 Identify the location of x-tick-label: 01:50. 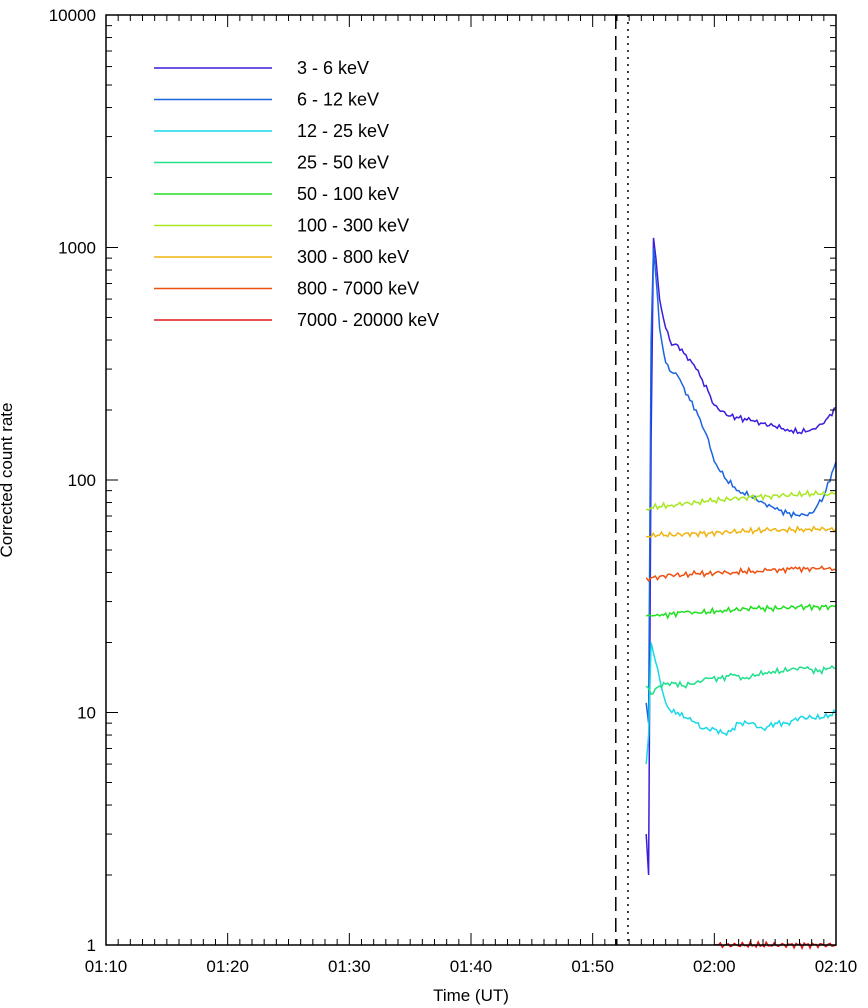
(592, 966).